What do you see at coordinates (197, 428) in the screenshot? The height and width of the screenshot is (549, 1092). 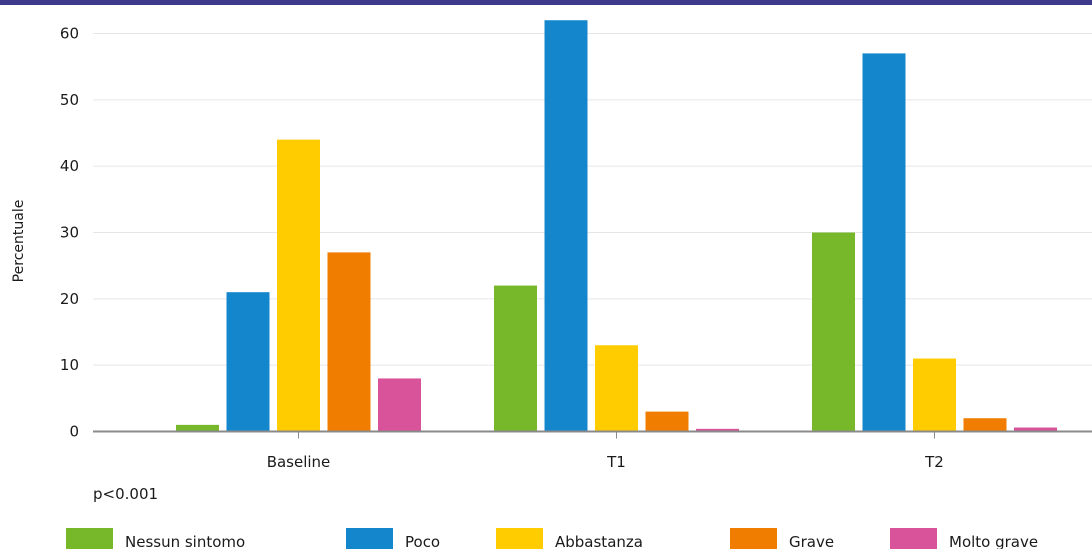 I see `bar-nessun-sintomo-baseline` at bounding box center [197, 428].